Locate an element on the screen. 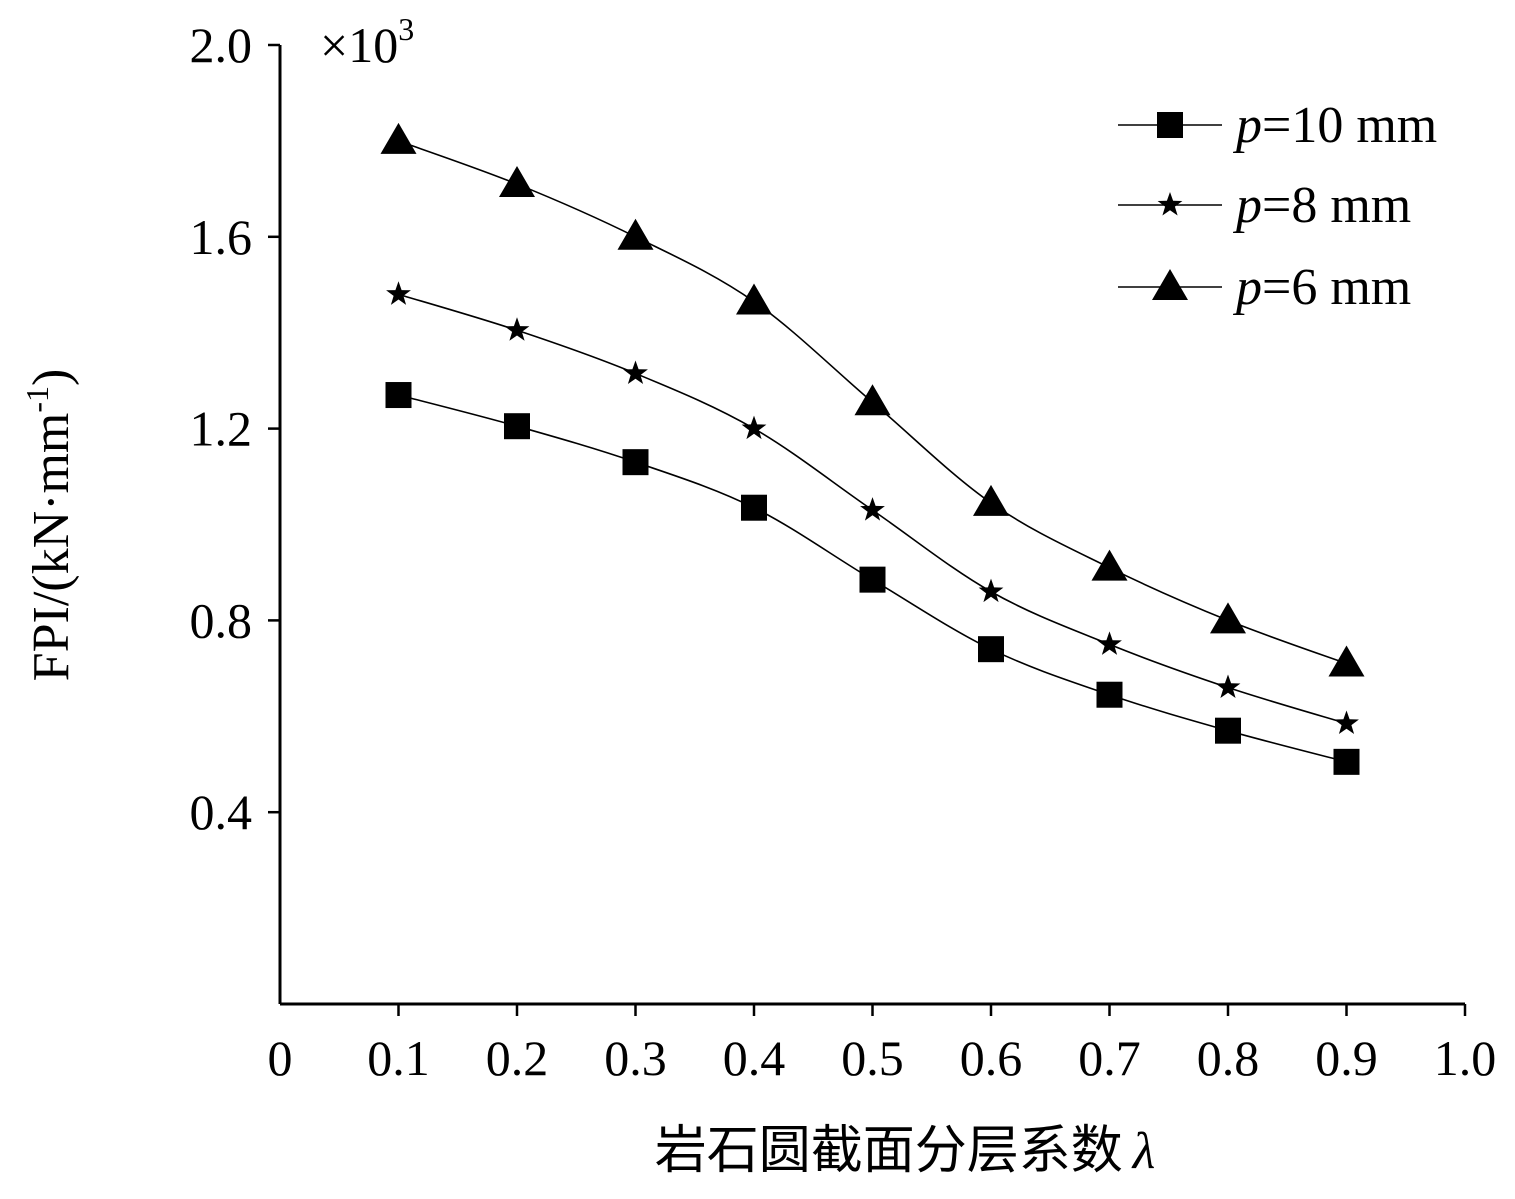 This screenshot has height=1199, width=1515. legend: p=10 mmp=8 mmp=6 mm is located at coordinates (1277, 206).